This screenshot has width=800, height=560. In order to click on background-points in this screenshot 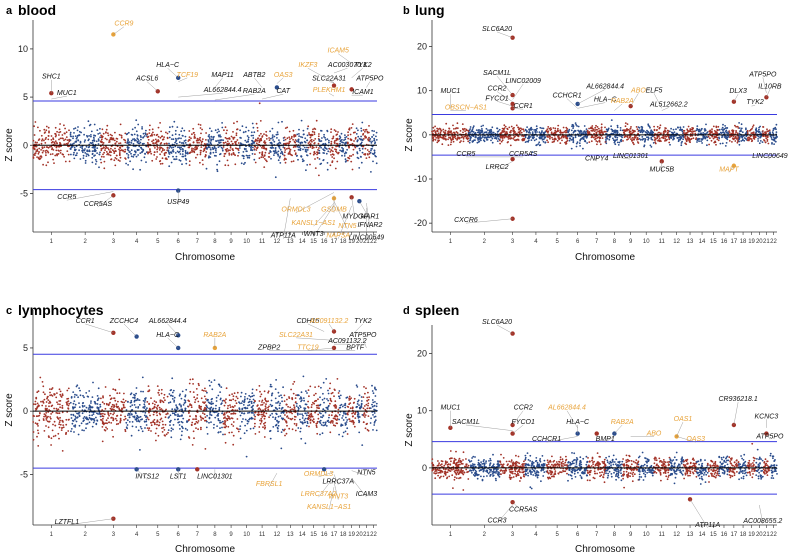, I will do `click(205, 140)`.